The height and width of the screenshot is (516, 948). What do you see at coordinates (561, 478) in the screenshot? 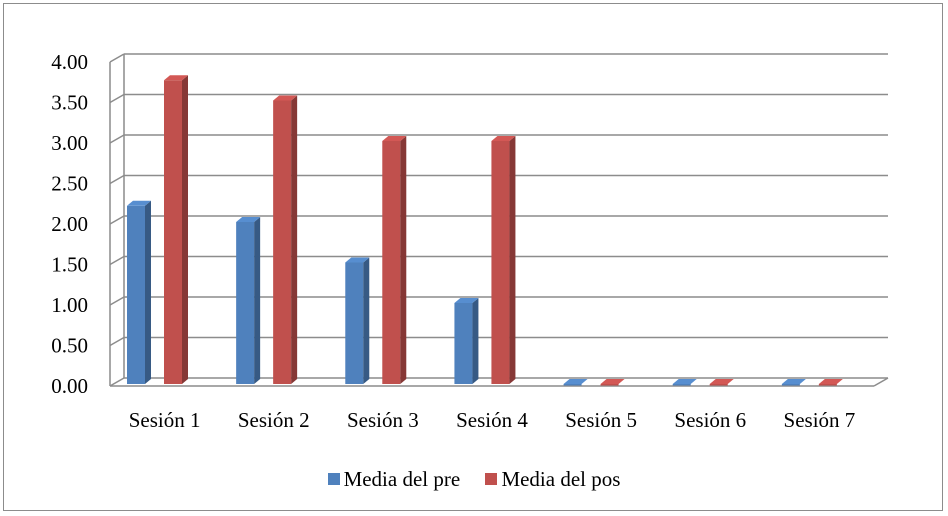
I see `legend-label-pos: Media del pos` at bounding box center [561, 478].